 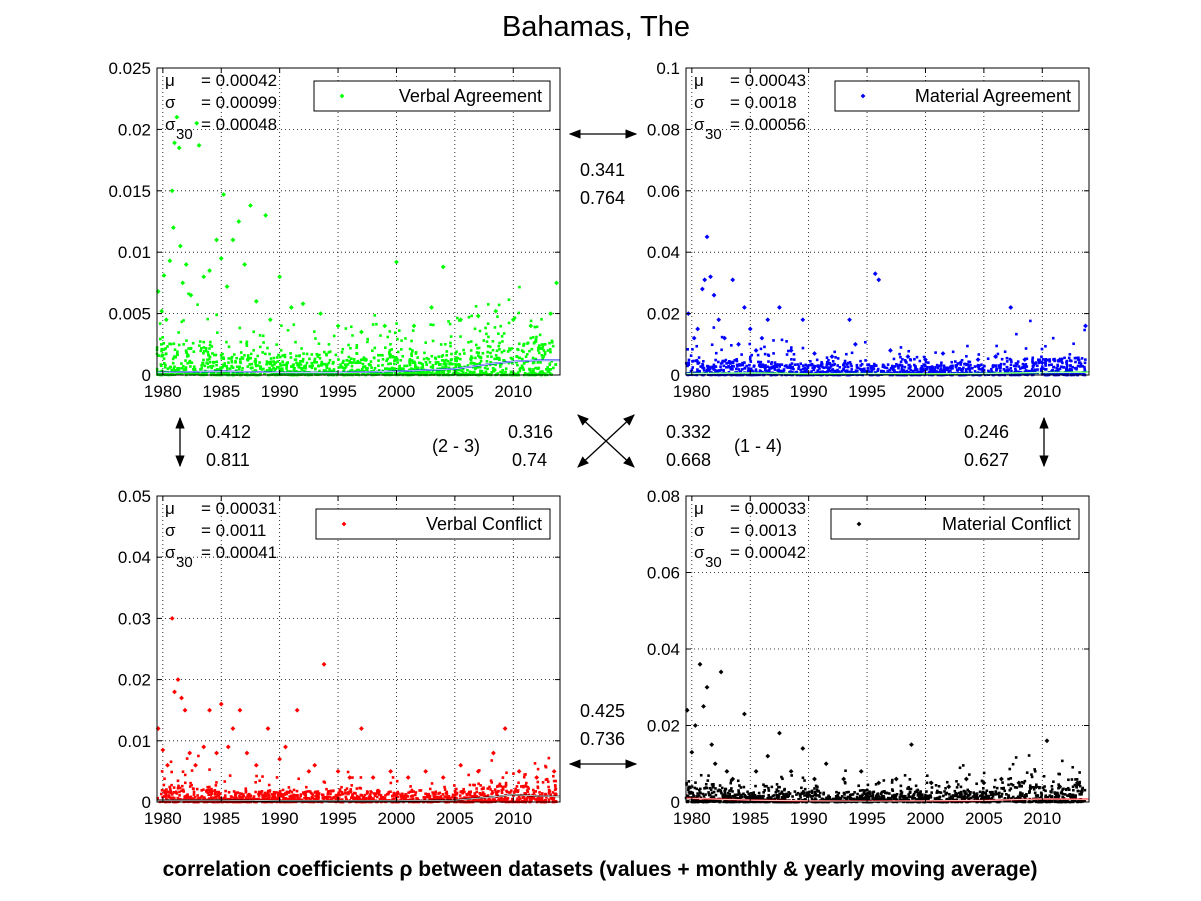 I want to click on plot-area, so click(x=887, y=221).